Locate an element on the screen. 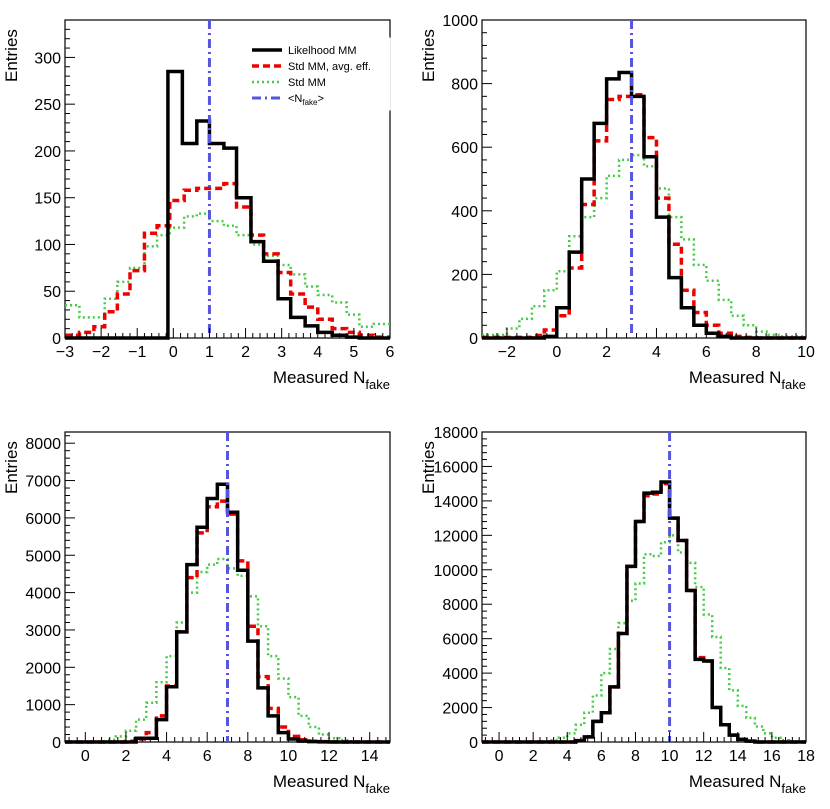 The height and width of the screenshot is (809, 830). legend-label-likelihood: Likelhood MM is located at coordinates (322, 51).